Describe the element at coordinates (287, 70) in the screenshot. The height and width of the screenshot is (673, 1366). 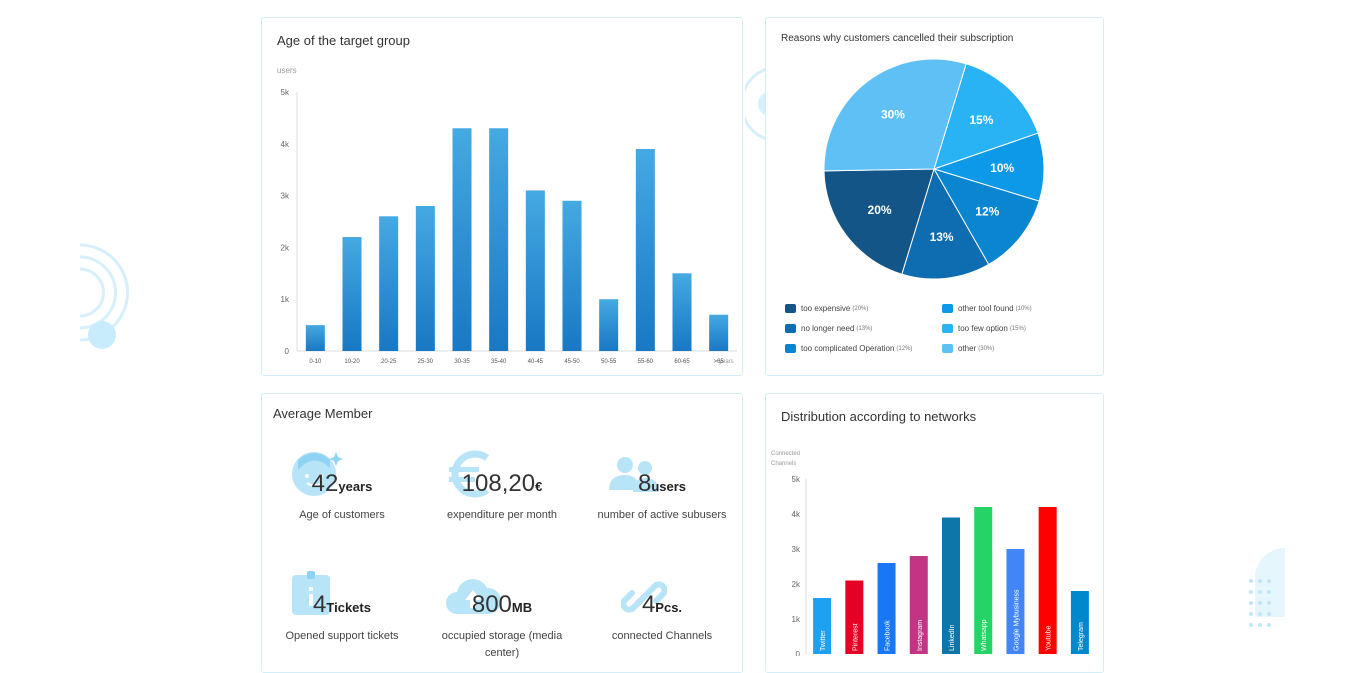
I see `age-y-unit: users` at that location.